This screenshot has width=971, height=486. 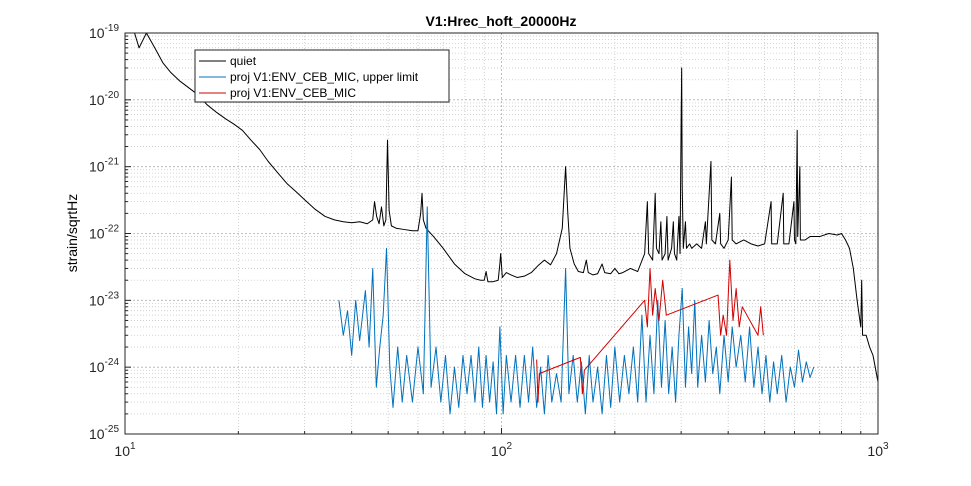 I want to click on y-tick-label: 10-20, so click(x=104, y=99).